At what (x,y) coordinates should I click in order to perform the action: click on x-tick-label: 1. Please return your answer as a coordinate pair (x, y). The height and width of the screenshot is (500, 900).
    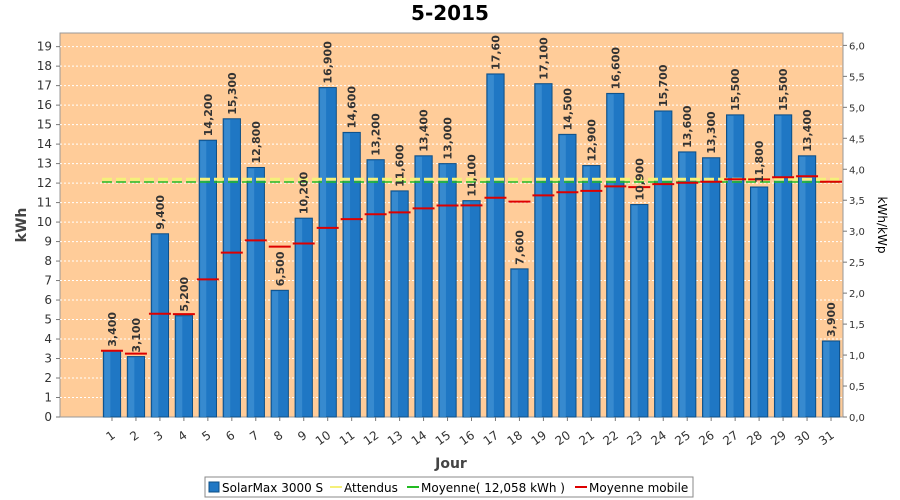
    Looking at the image, I should click on (110, 436).